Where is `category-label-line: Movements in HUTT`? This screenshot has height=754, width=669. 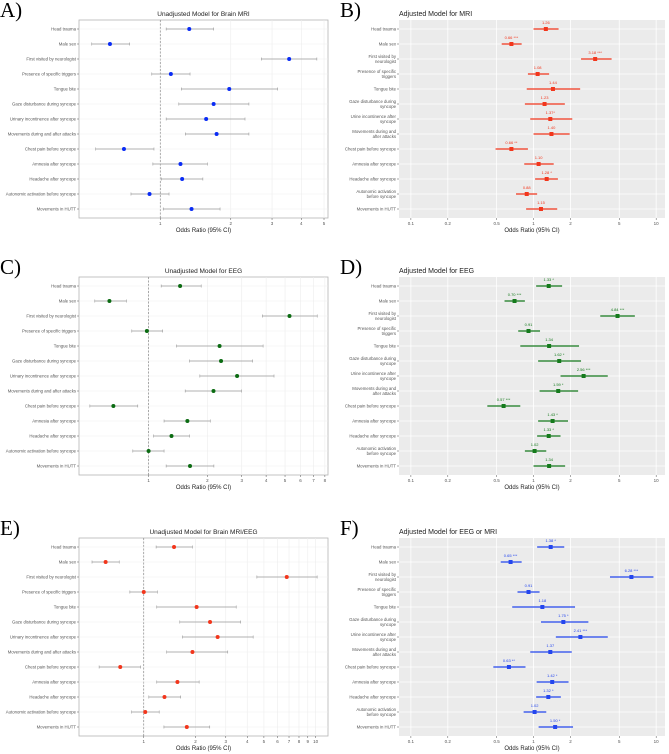
category-label-line: Movements in HUTT is located at coordinates (57, 466).